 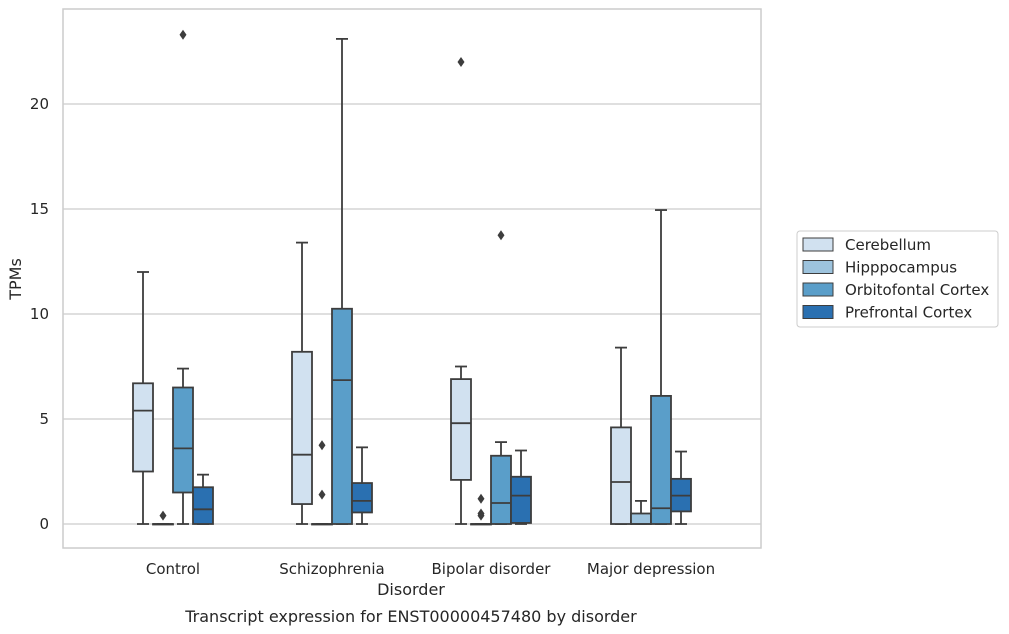 What do you see at coordinates (39, 209) in the screenshot?
I see `y-tick-label: 15` at bounding box center [39, 209].